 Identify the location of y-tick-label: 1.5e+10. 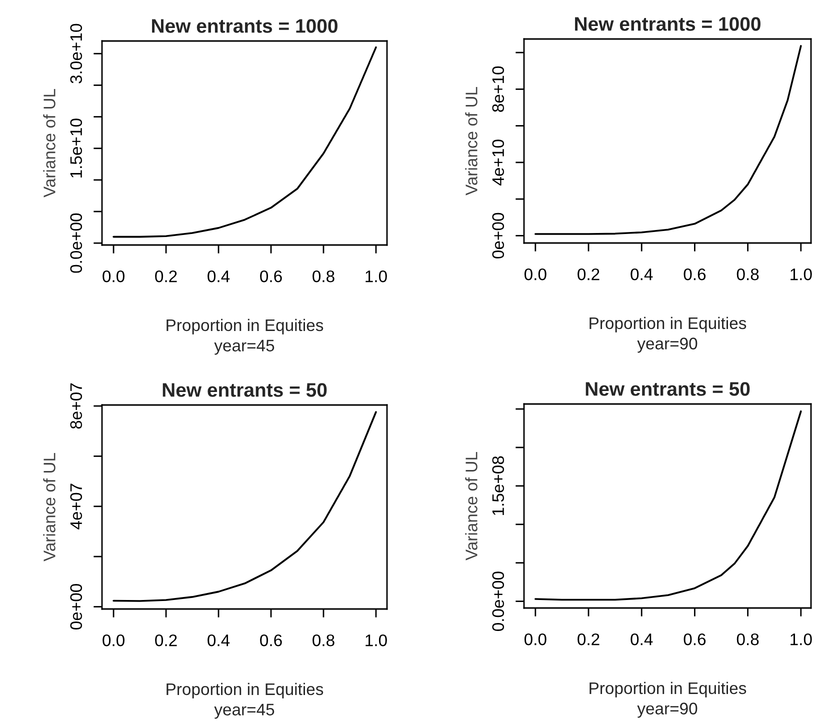
(76, 148).